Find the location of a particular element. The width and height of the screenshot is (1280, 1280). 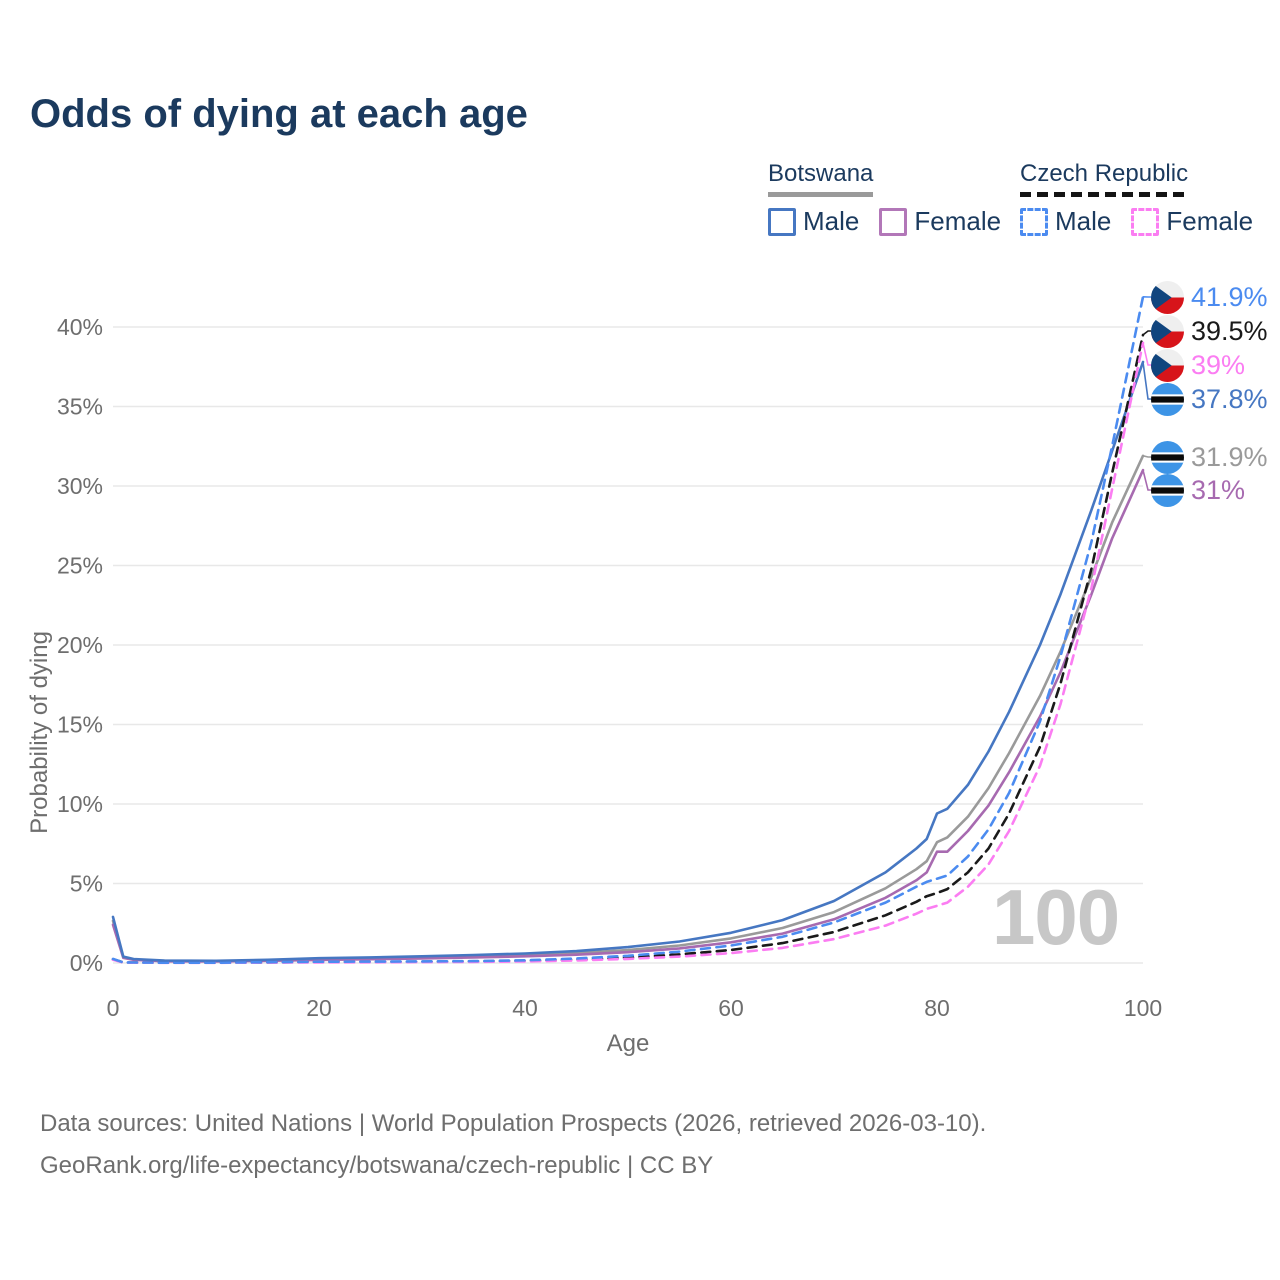

legend-group-czech-republic: Czech Republic Male Female is located at coordinates (1136, 198).